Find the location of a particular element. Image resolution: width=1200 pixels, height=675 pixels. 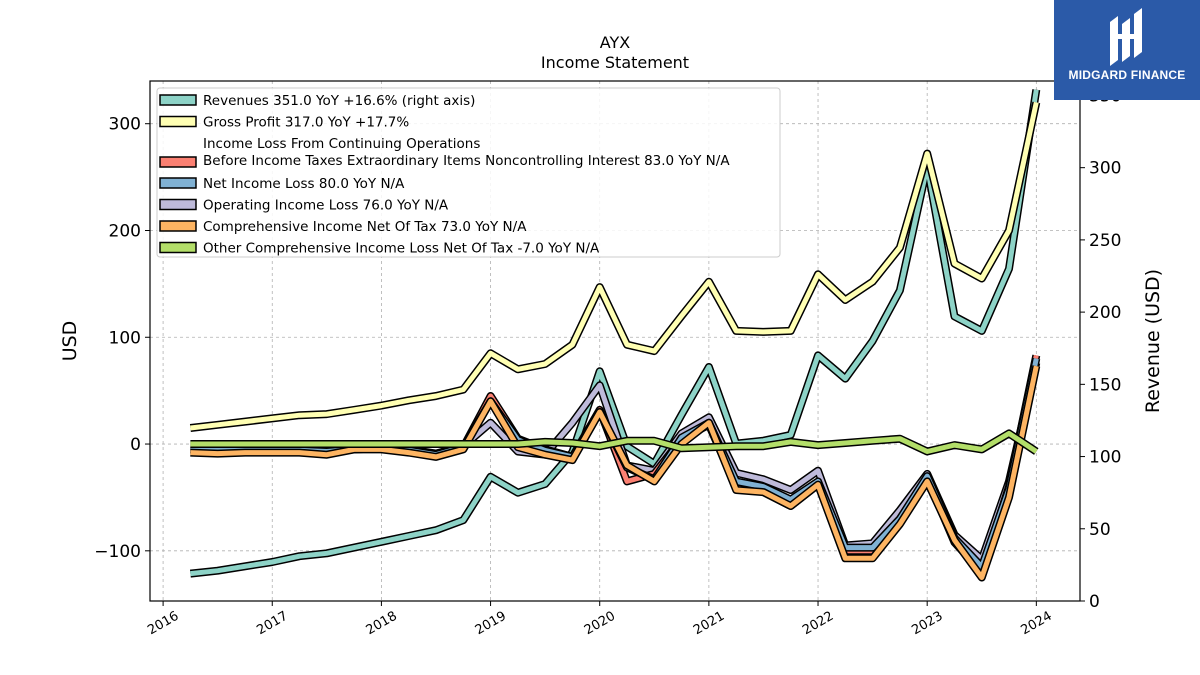

x-tick-label: 2016 is located at coordinates (163, 624).